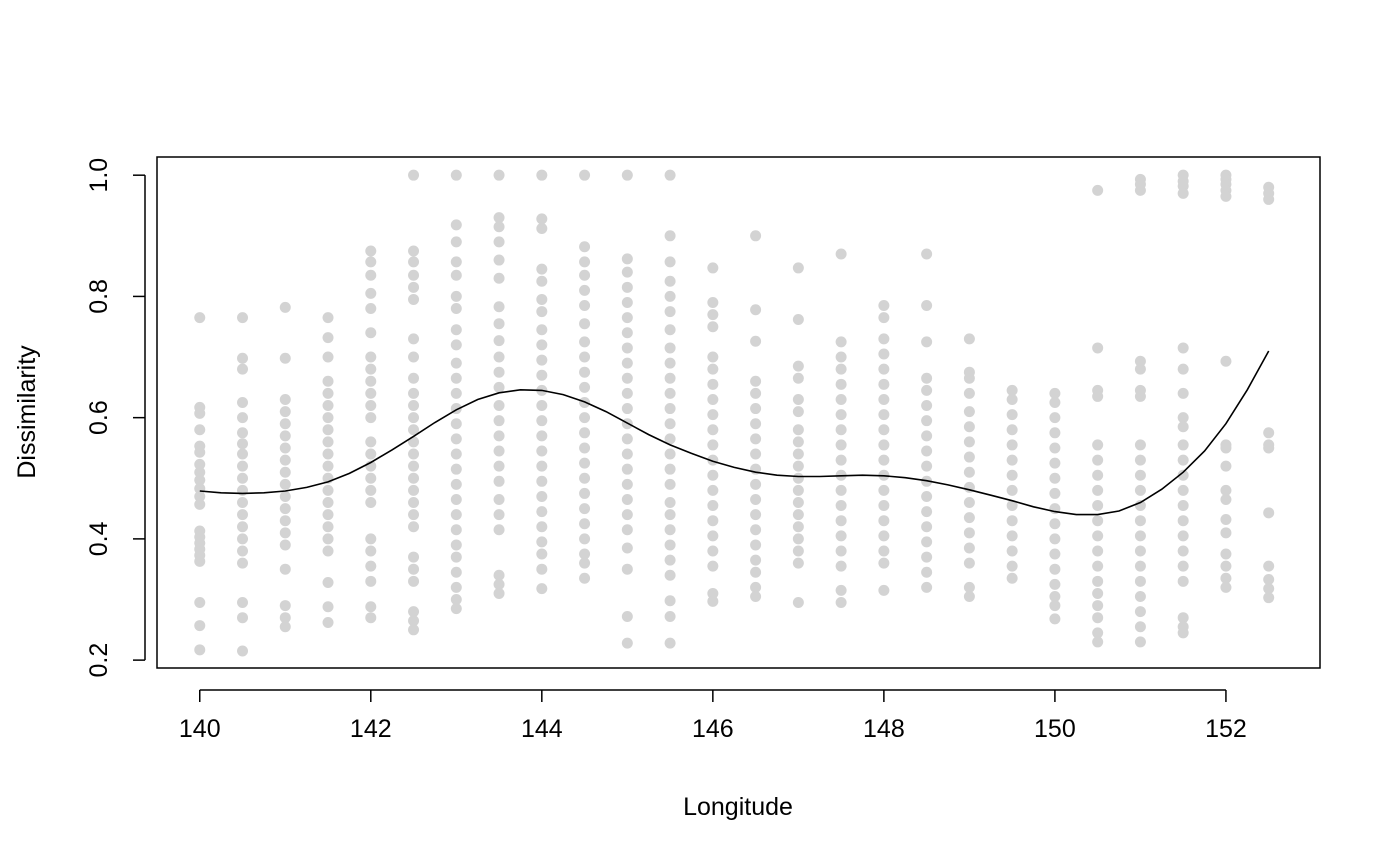 This screenshot has width=1400, height=865. I want to click on x-axis: 140 142 144 146 148 150 152, so click(713, 716).